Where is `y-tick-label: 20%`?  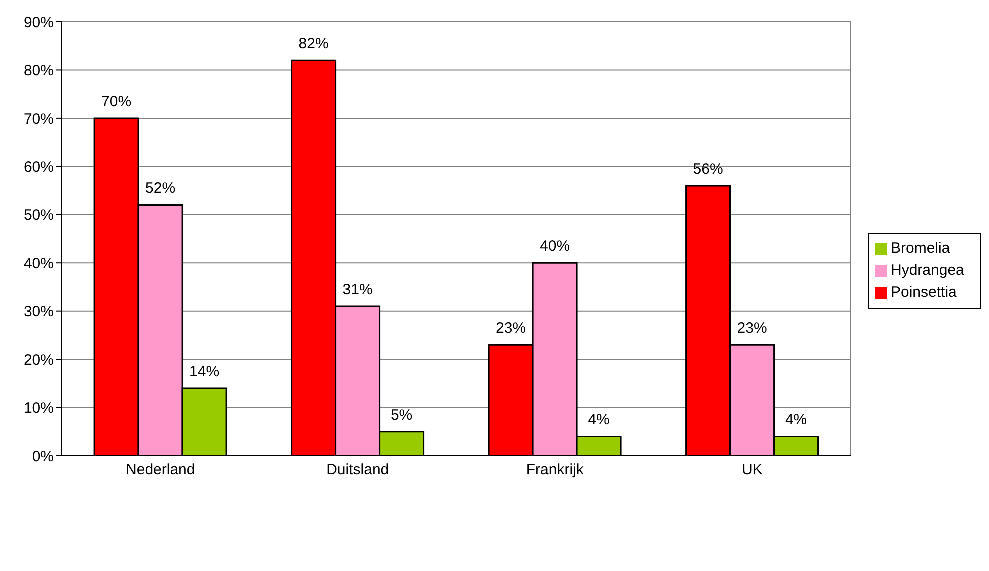
y-tick-label: 20% is located at coordinates (39, 360).